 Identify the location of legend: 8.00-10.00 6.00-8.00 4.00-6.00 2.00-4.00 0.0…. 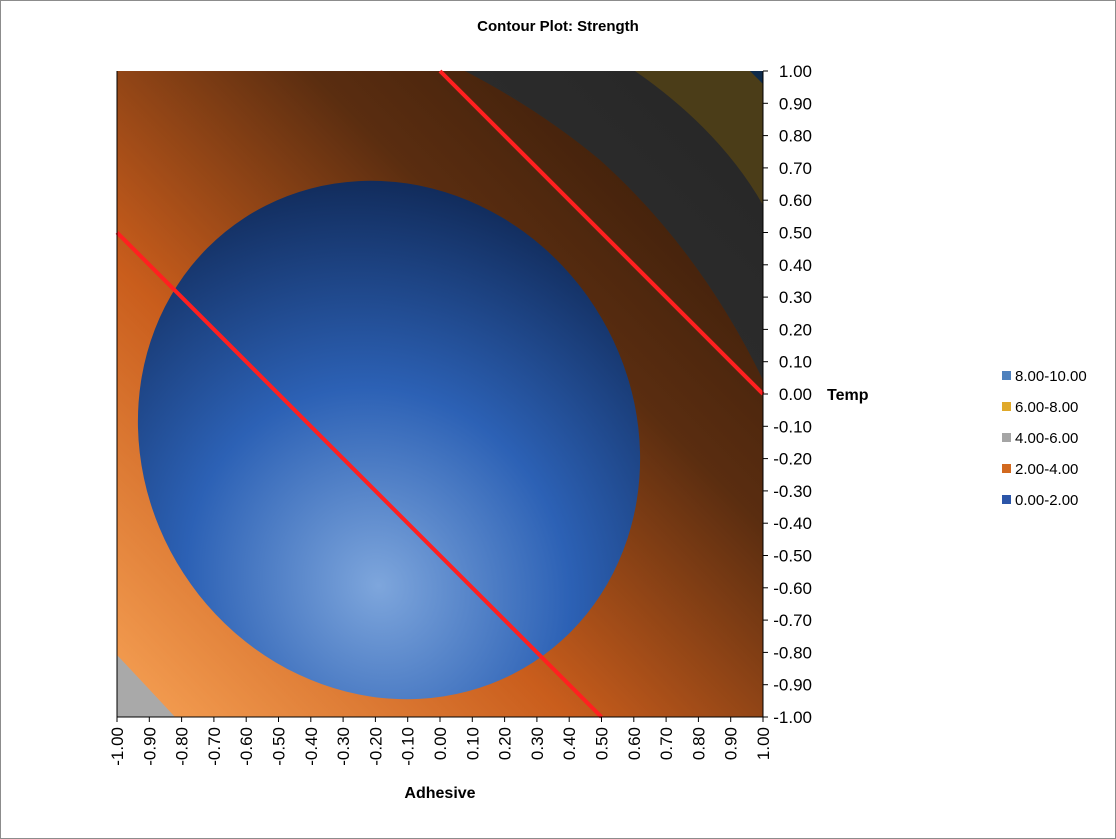
(1044, 438).